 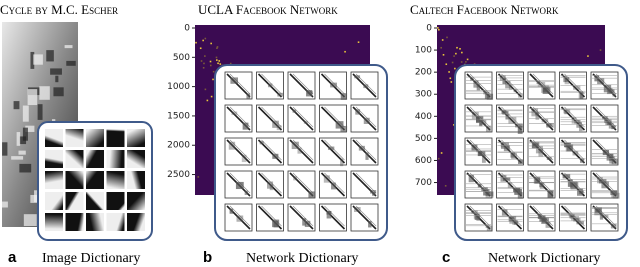 I want to click on y-tick-label: 2500, so click(x=178, y=175).